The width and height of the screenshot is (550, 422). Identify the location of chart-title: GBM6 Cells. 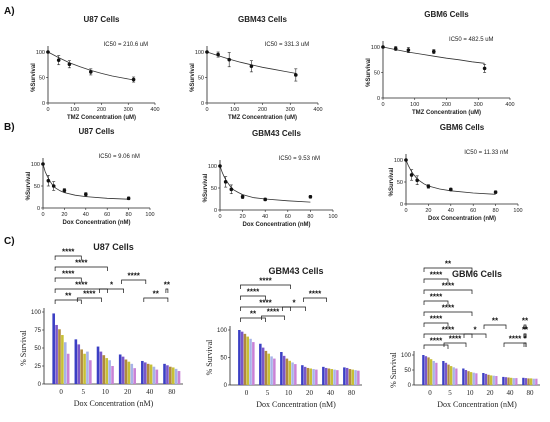
(462, 127).